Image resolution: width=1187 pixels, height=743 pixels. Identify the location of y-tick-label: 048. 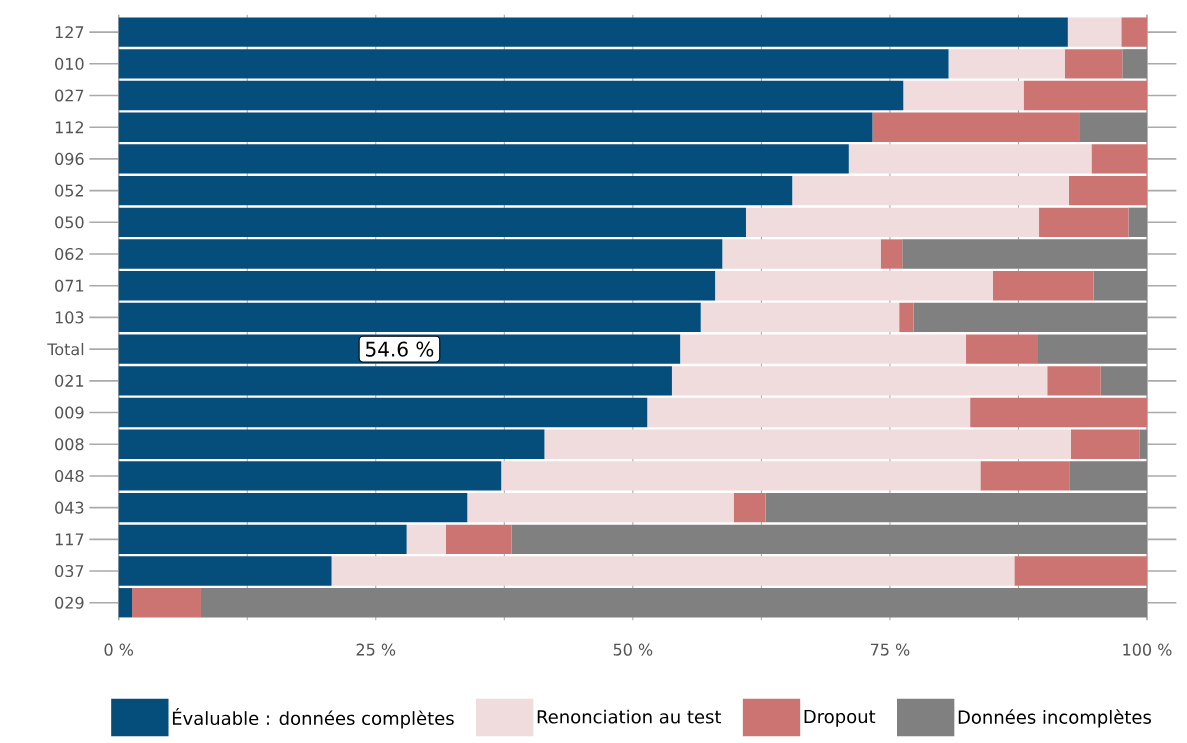
(69, 476).